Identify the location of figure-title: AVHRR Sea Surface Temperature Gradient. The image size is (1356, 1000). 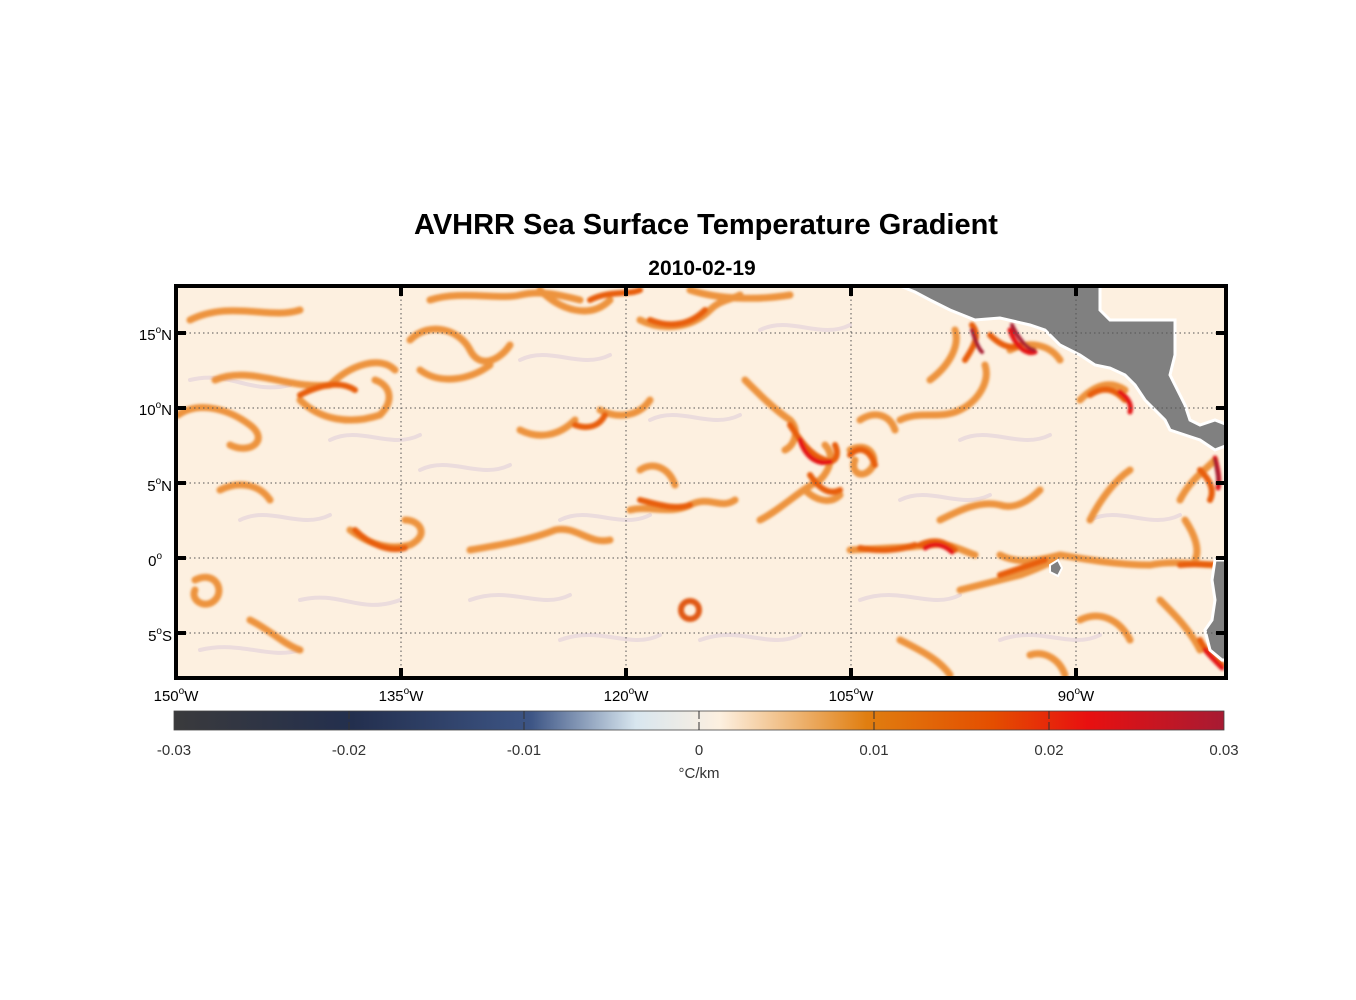
(706, 225).